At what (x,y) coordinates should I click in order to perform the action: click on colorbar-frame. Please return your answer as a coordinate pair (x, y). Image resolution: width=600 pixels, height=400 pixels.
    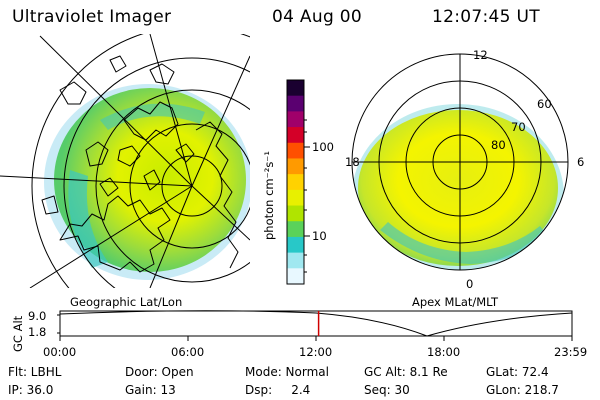
    Looking at the image, I should click on (295, 182).